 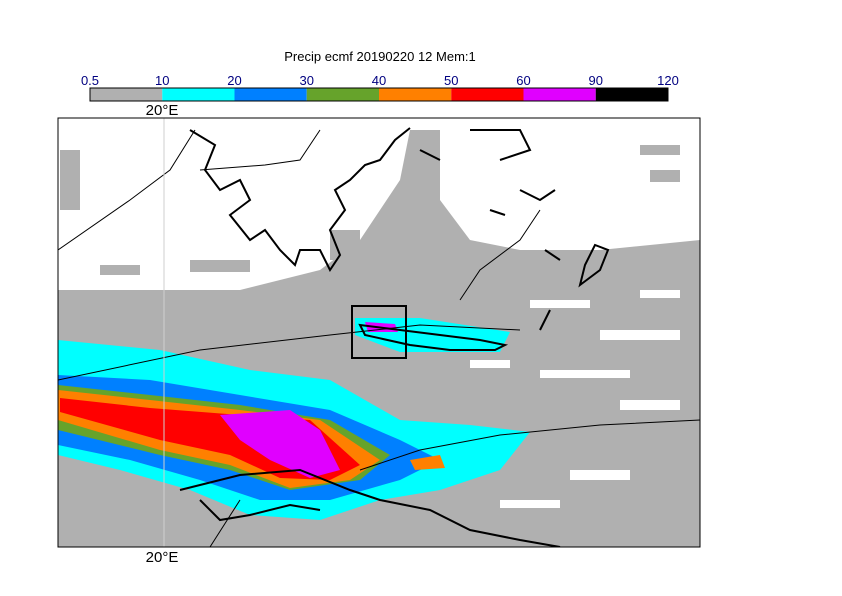 What do you see at coordinates (451, 80) in the screenshot?
I see `colorbar-label: 50` at bounding box center [451, 80].